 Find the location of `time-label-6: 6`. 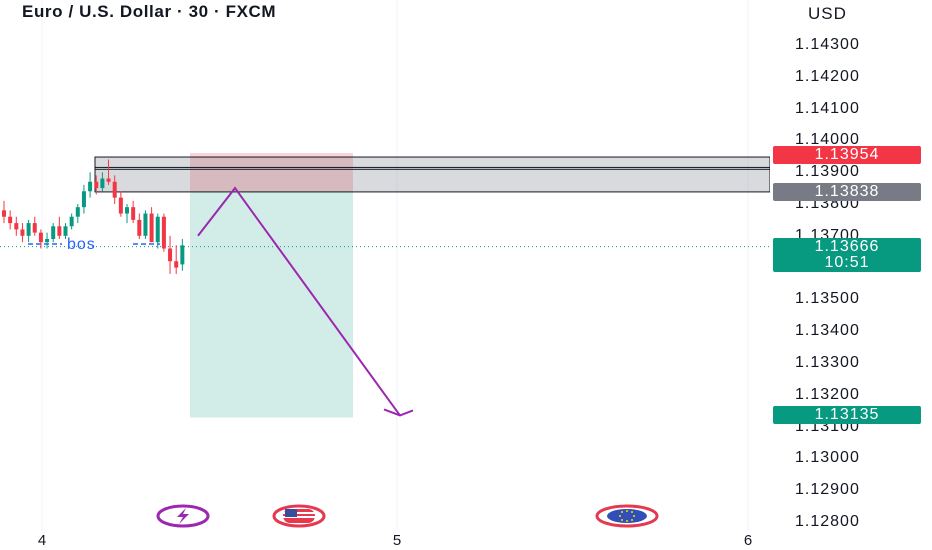

time-label-6: 6 is located at coordinates (748, 540).